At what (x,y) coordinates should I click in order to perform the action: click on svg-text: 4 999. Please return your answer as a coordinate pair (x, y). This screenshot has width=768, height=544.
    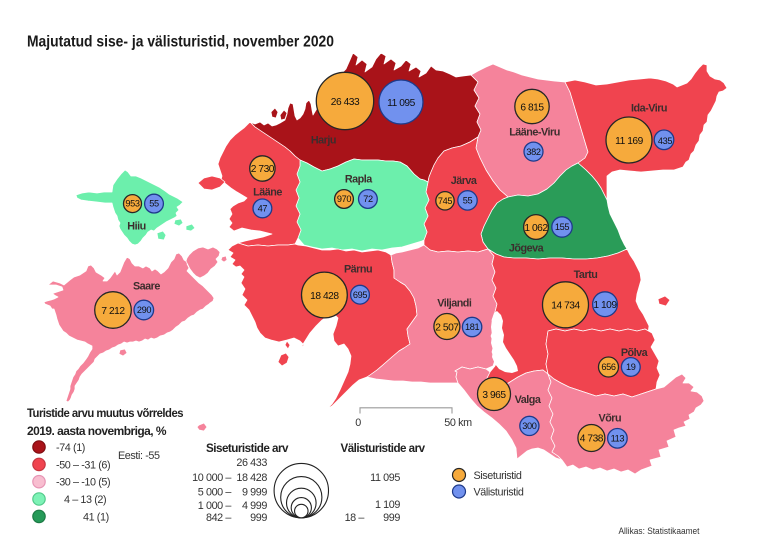
    Looking at the image, I should click on (254, 506).